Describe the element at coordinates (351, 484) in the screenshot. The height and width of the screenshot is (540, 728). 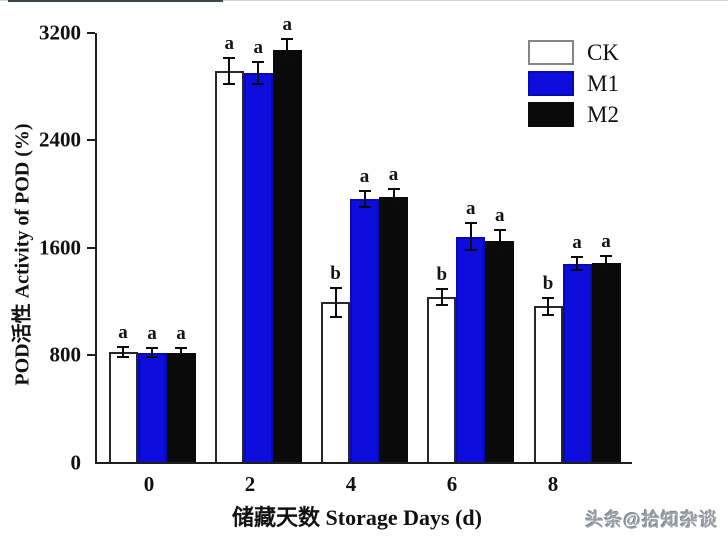
I see `x-tick-label: 4` at that location.